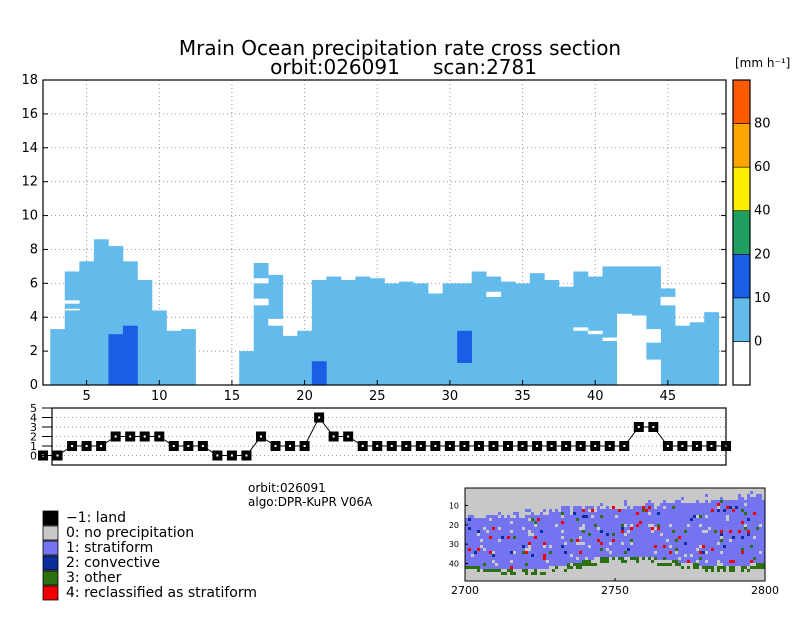 Image resolution: width=800 pixels, height=618 pixels. What do you see at coordinates (72, 309) in the screenshot?
I see `precip-gap` at bounding box center [72, 309].